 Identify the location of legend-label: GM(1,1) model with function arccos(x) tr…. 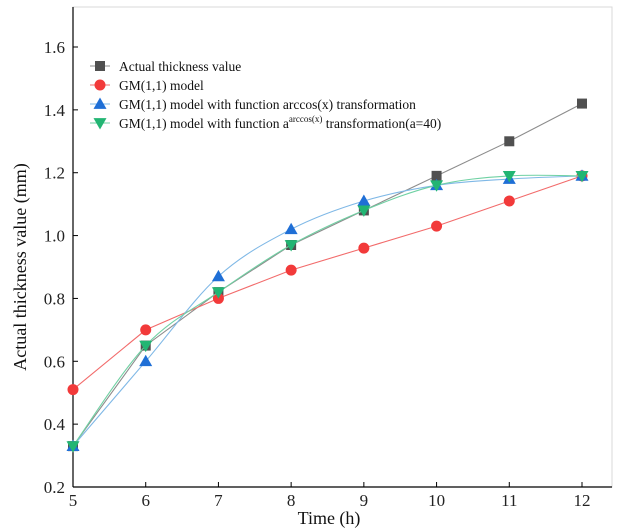
(267, 104).